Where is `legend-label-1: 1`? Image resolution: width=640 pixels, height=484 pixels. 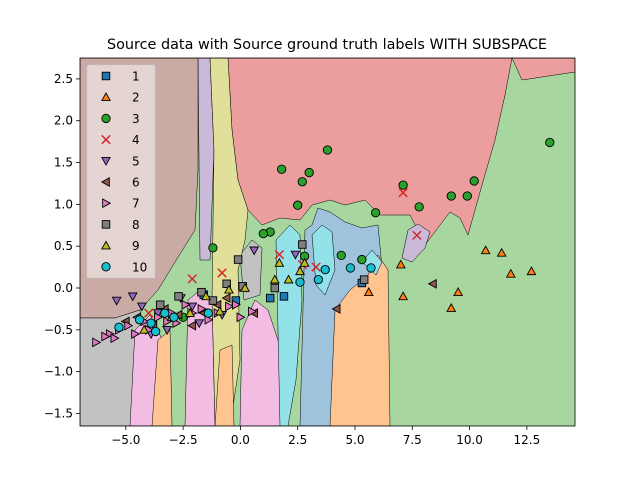 legend-label-1: 1 is located at coordinates (136, 77).